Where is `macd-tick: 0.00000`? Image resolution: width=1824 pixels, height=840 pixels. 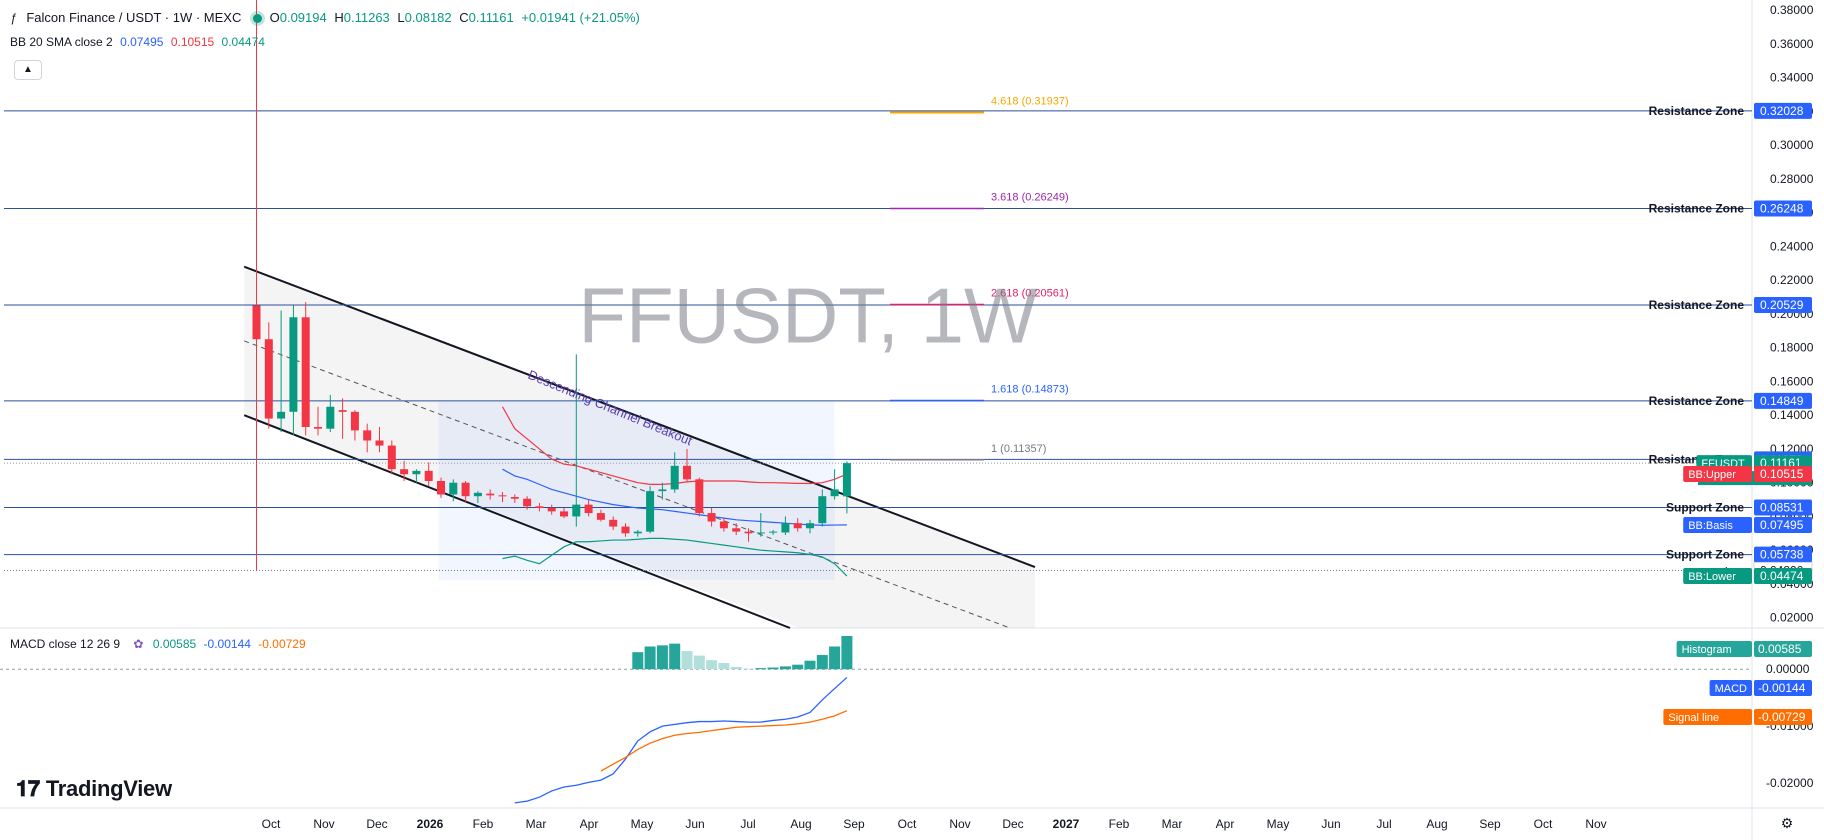
macd-tick: 0.00000 is located at coordinates (1788, 669).